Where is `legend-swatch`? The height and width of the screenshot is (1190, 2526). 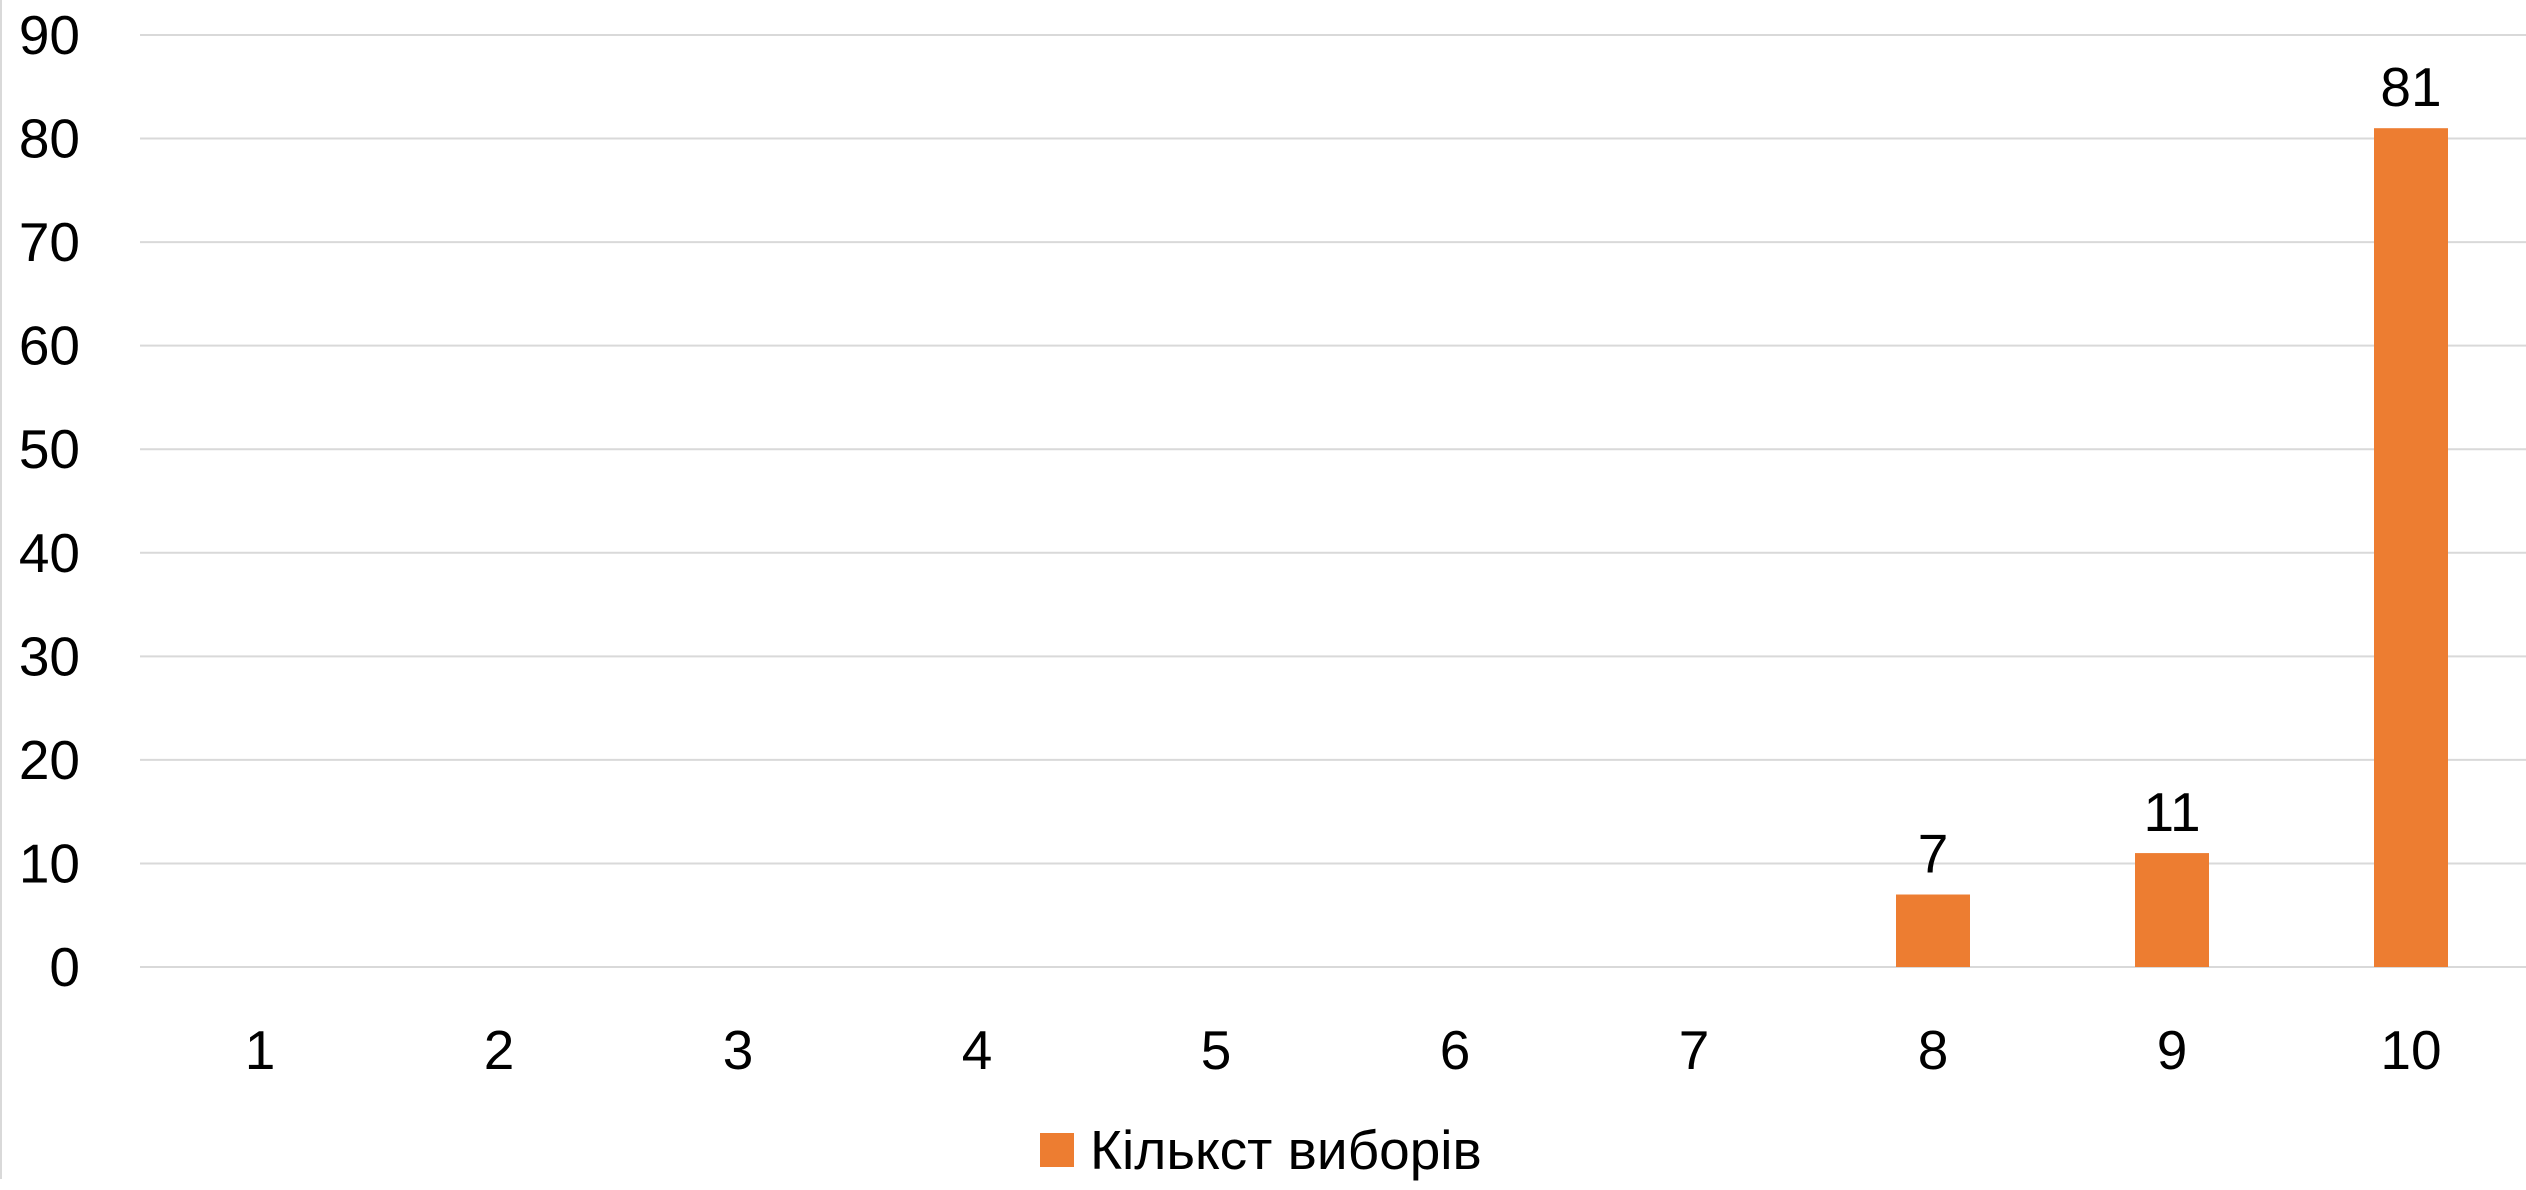 legend-swatch is located at coordinates (1057, 1150).